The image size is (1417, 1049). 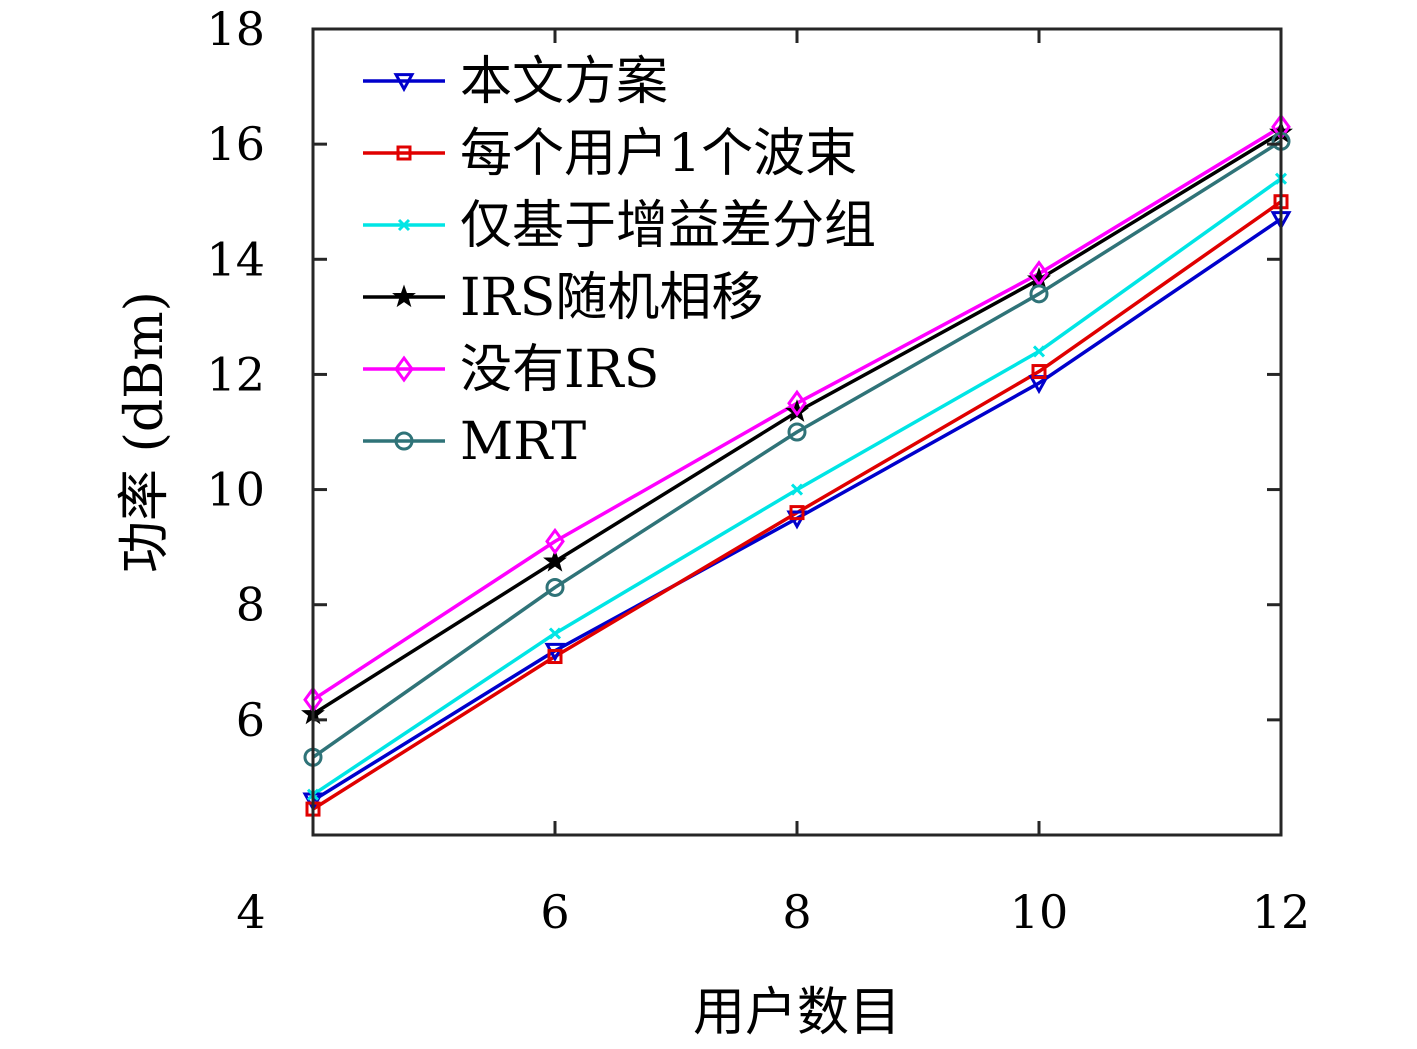 What do you see at coordinates (235, 259) in the screenshot?
I see `y-tick-label: 14` at bounding box center [235, 259].